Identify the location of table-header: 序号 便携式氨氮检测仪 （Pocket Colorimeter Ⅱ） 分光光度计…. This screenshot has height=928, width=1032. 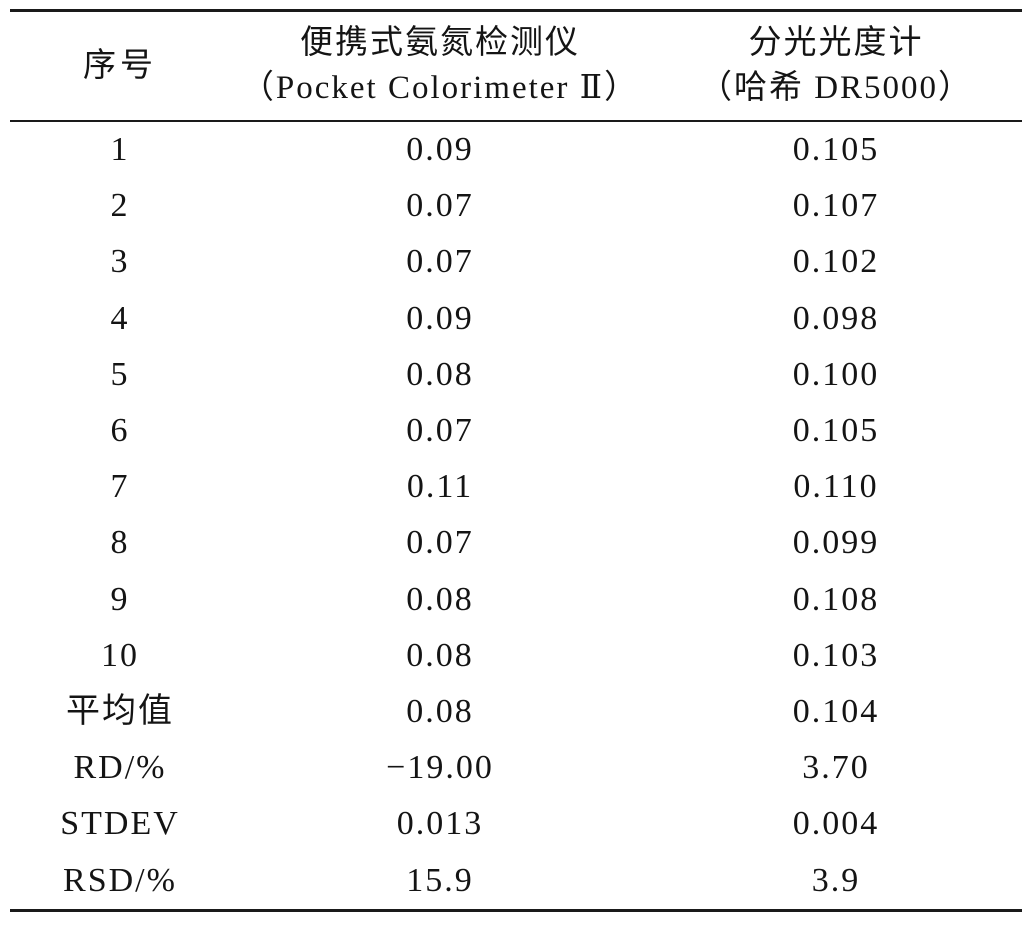
(516, 66).